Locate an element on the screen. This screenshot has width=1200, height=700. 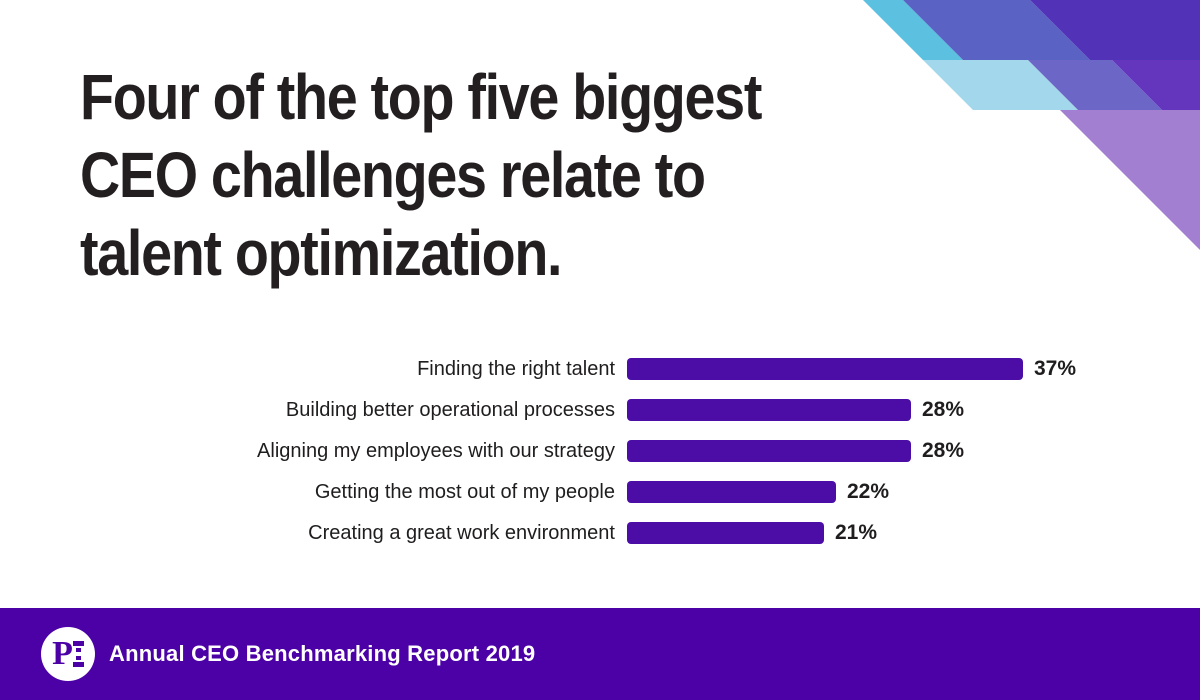
corner-stripe-lavender is located at coordinates (1095, 85).